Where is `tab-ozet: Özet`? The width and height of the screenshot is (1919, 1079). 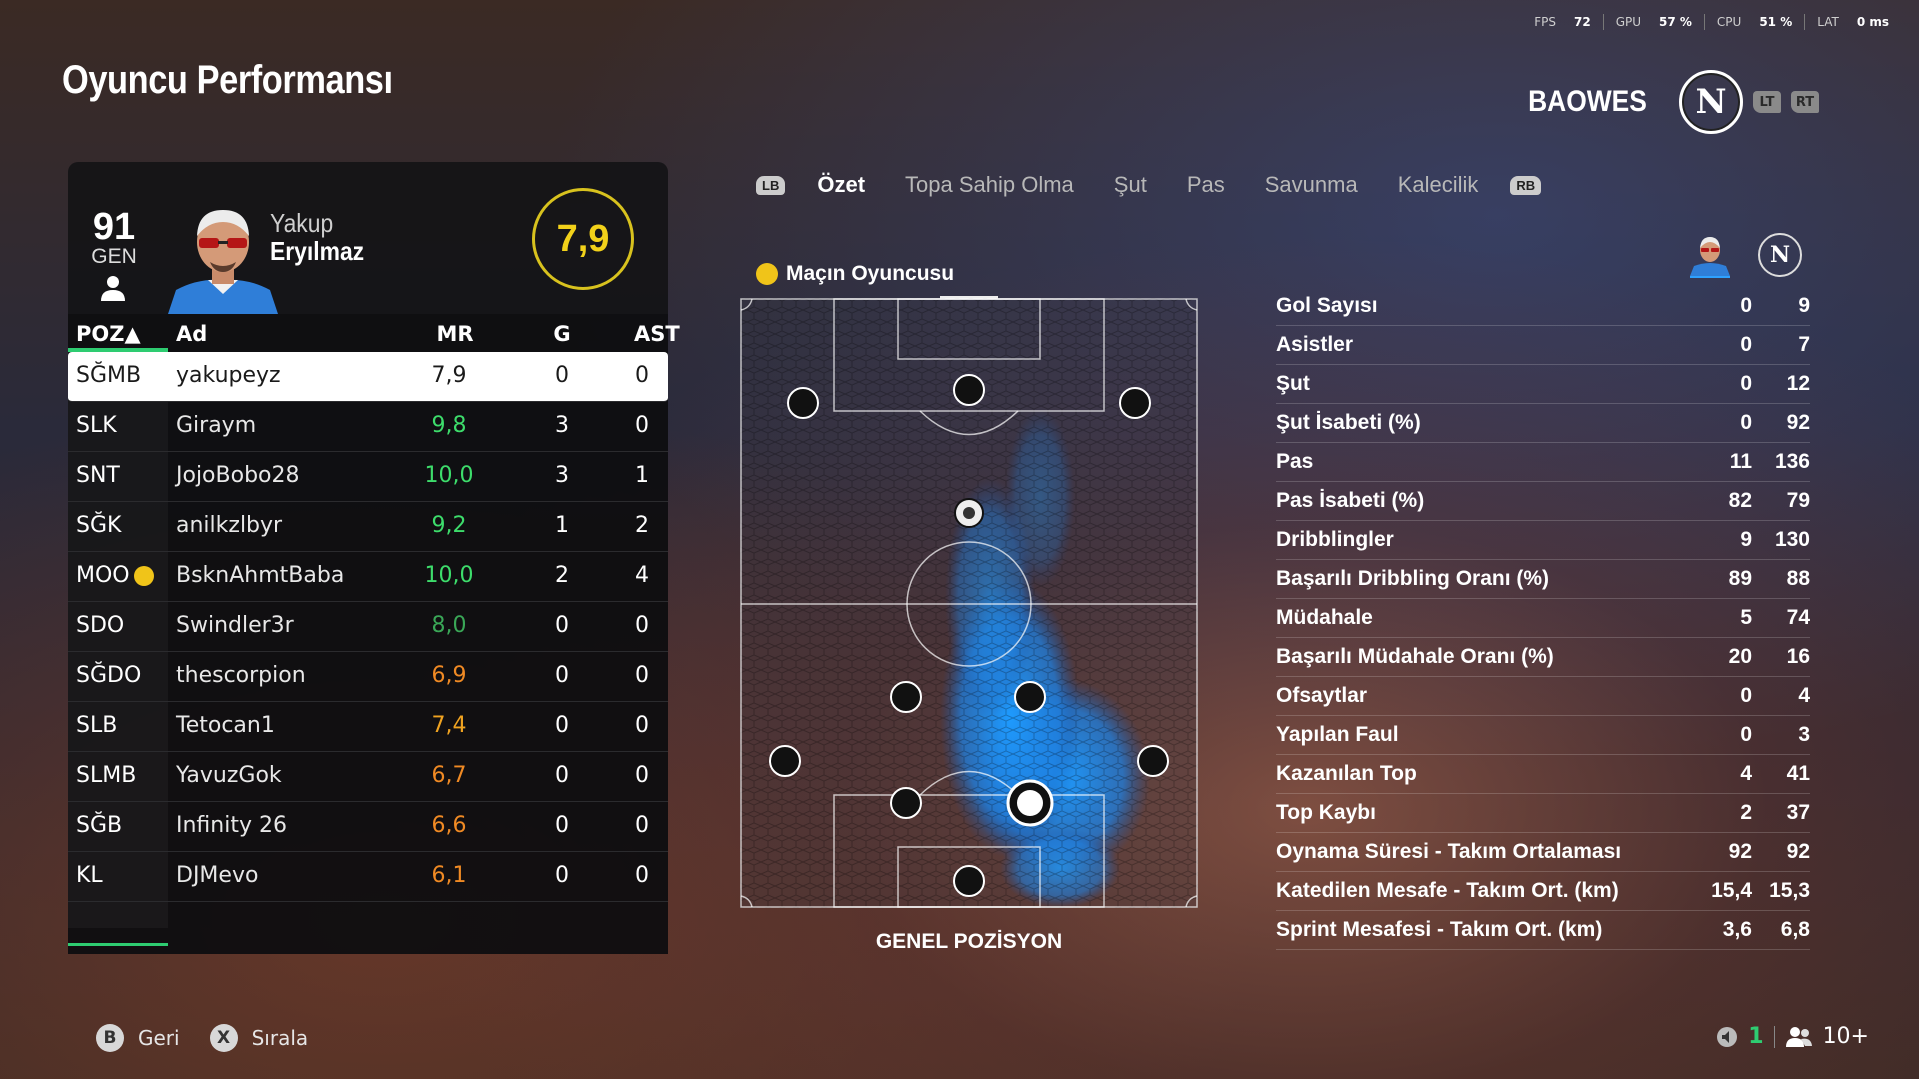 tab-ozet: Özet is located at coordinates (841, 184).